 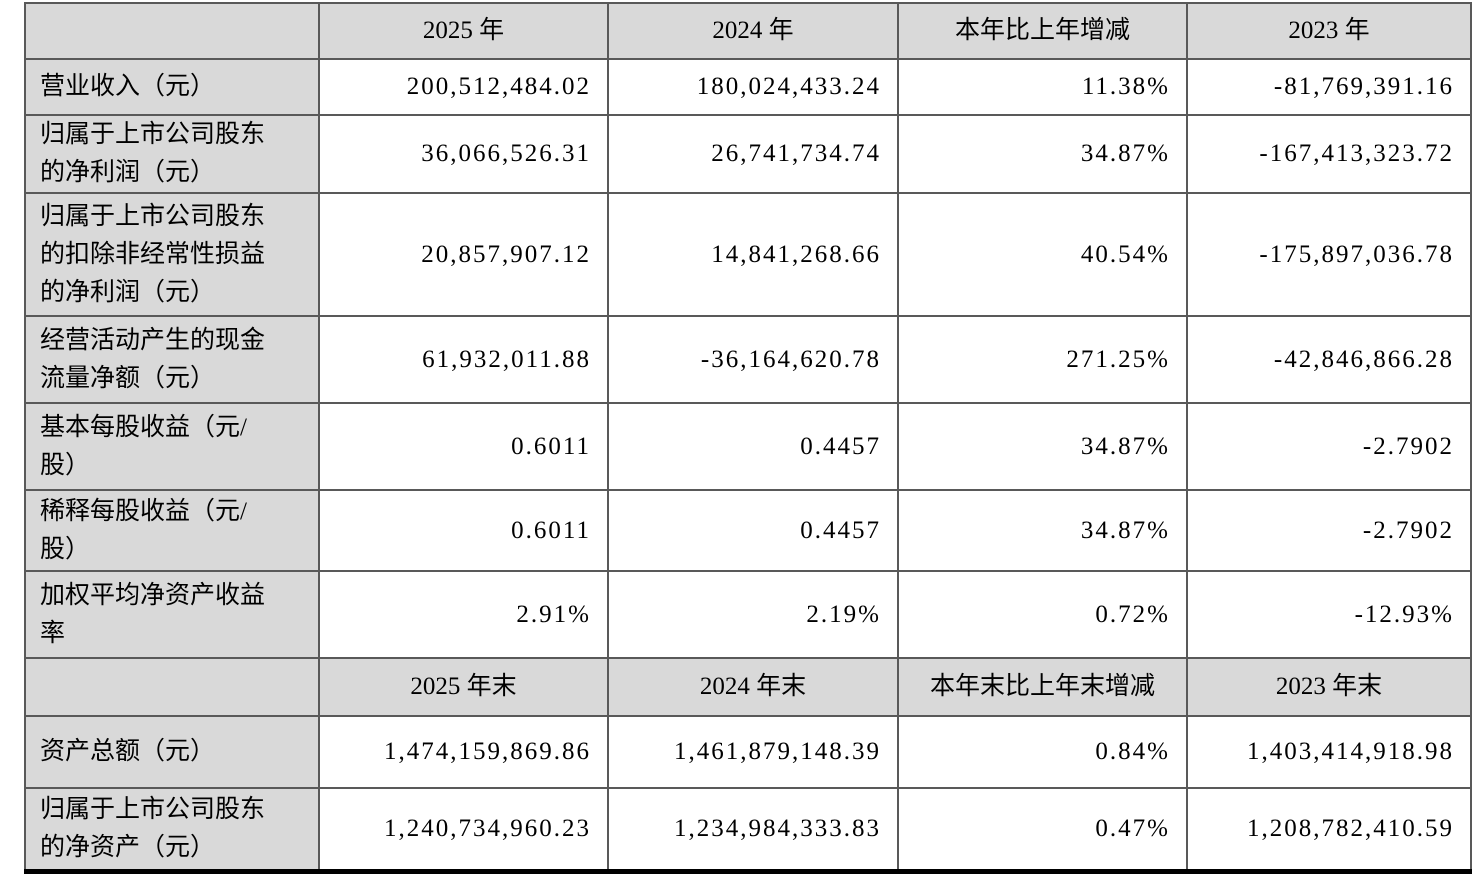 What do you see at coordinates (753, 31) in the screenshot?
I see `header-cell-2024: 2024 年` at bounding box center [753, 31].